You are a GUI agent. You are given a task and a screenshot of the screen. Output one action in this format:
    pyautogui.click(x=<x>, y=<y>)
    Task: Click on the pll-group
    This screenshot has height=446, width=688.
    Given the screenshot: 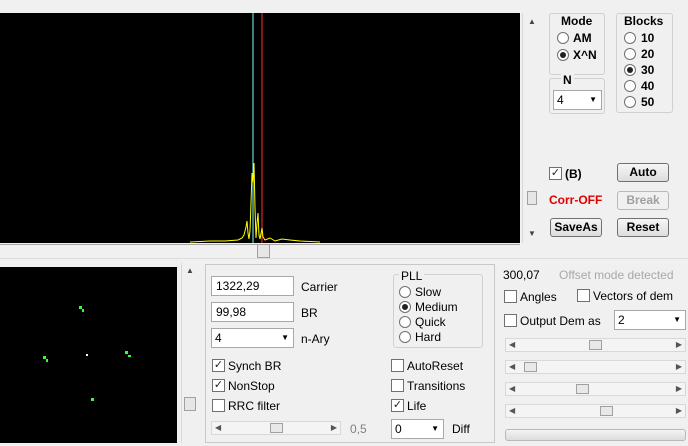 What is the action you would take?
    pyautogui.click(x=438, y=311)
    